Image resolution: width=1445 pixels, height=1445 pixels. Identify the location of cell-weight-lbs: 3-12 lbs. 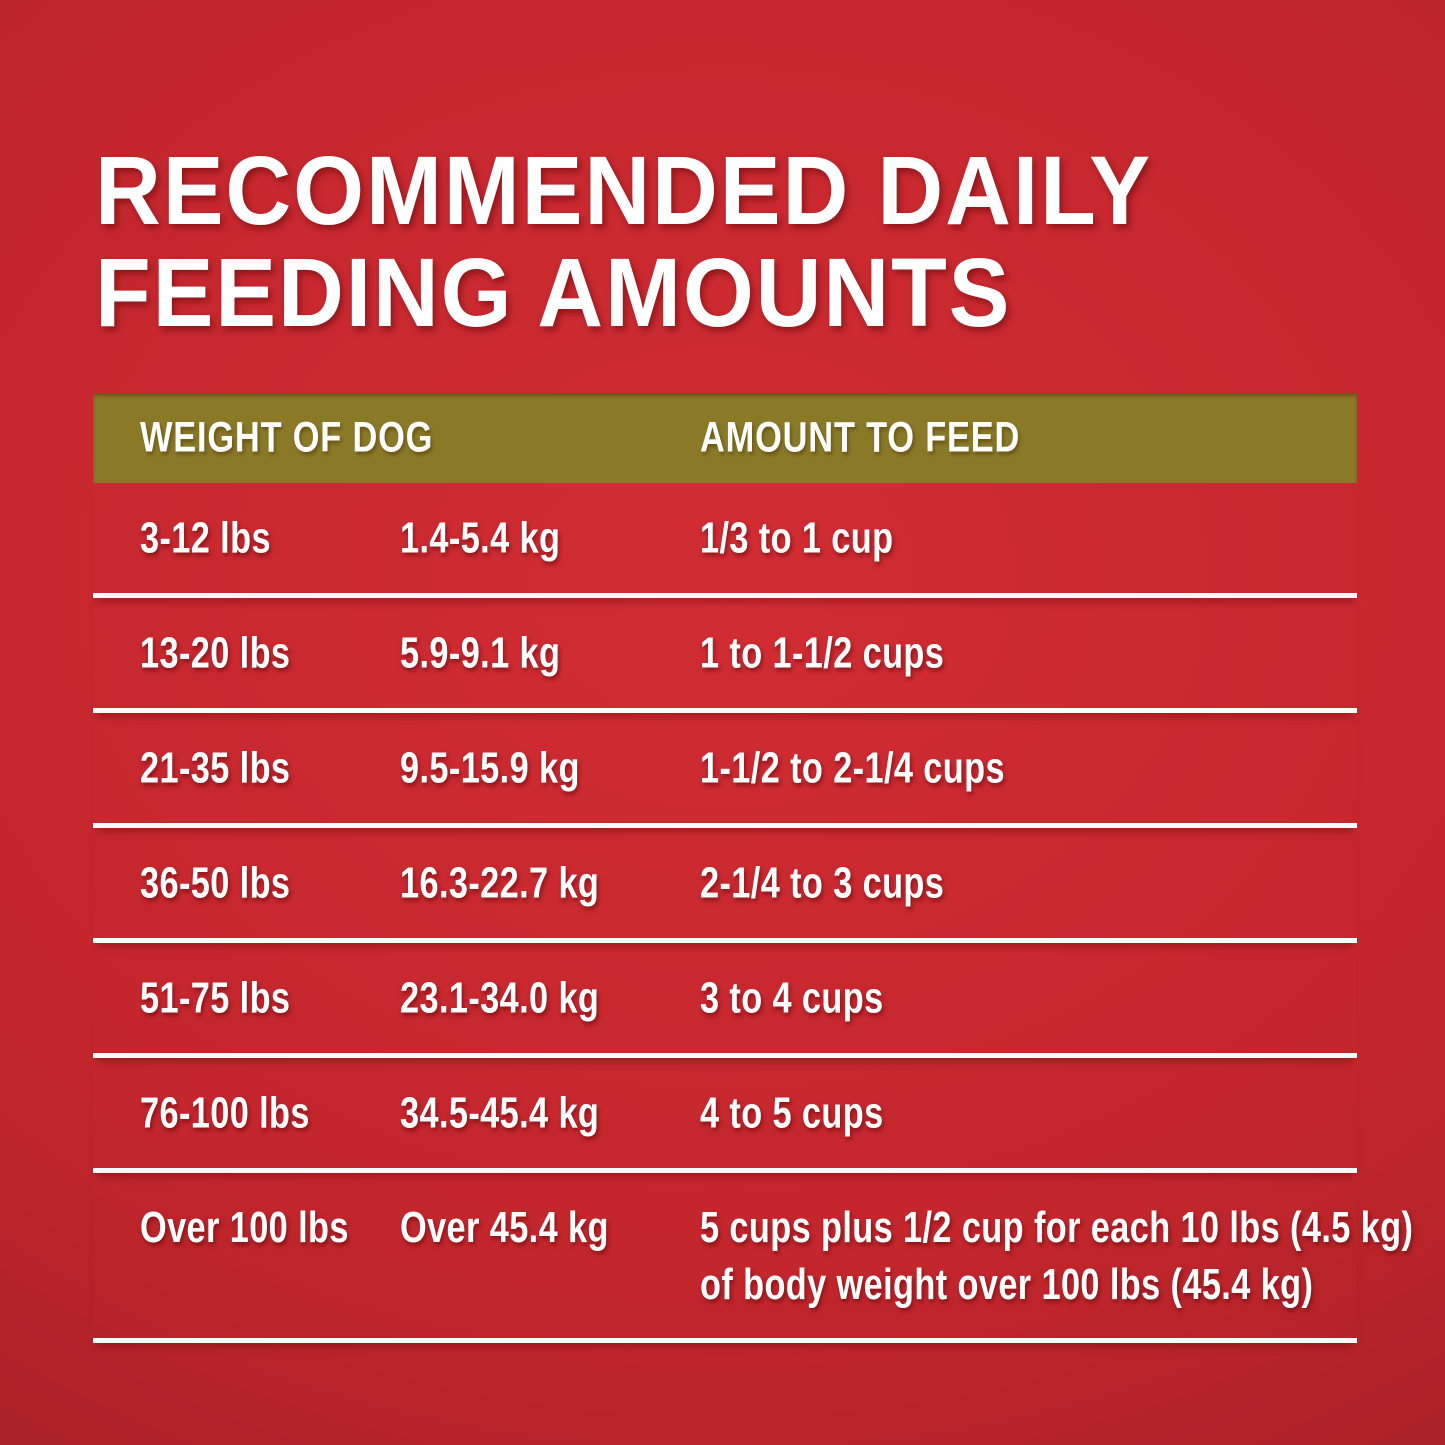
(205, 538).